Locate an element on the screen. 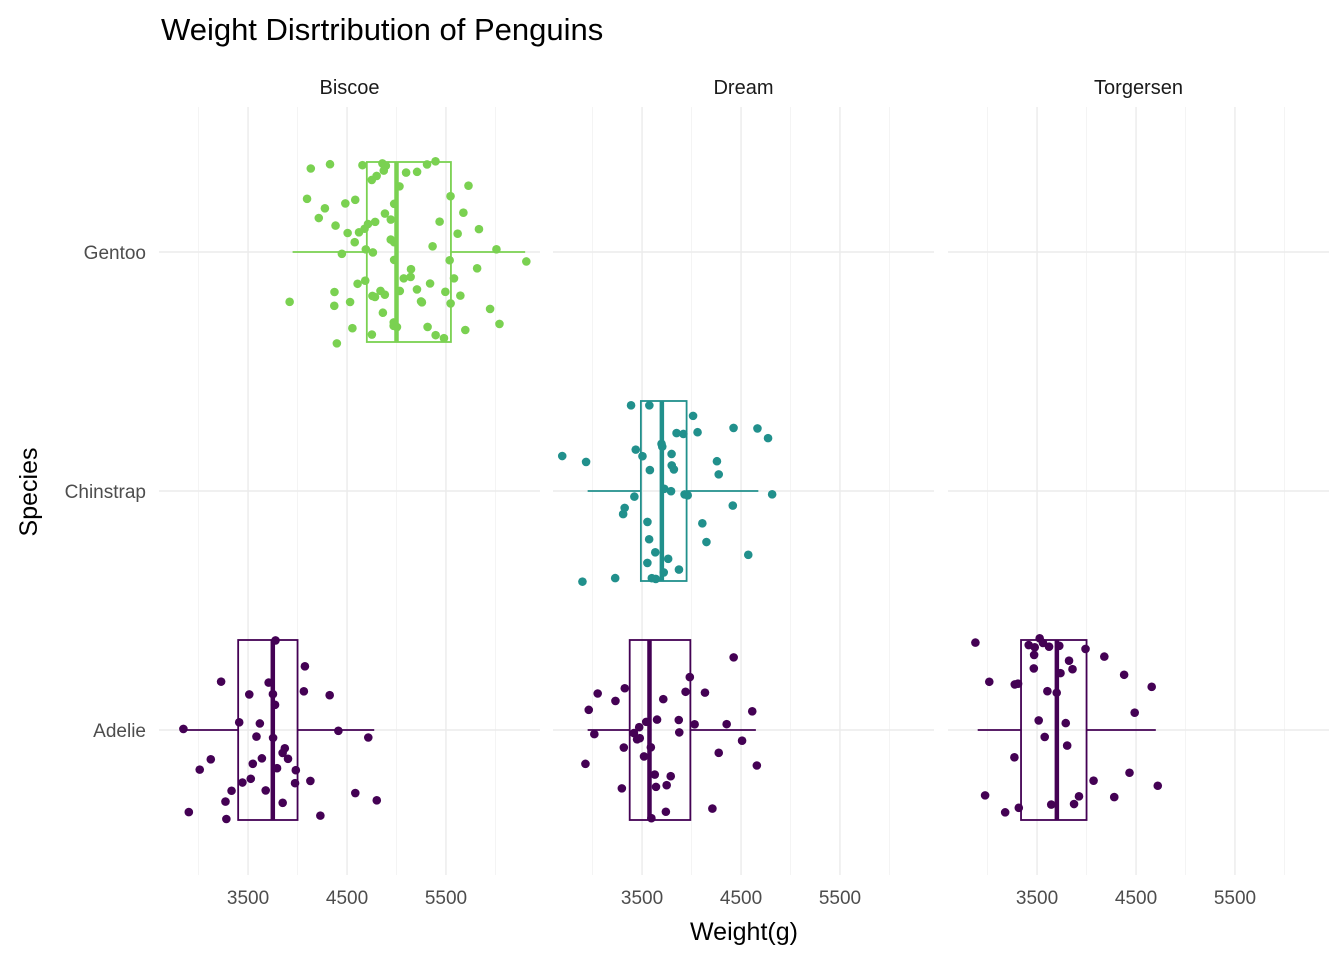 This screenshot has width=1344, height=960. chart-title: Weight Disrtribution of Penguins is located at coordinates (382, 29).